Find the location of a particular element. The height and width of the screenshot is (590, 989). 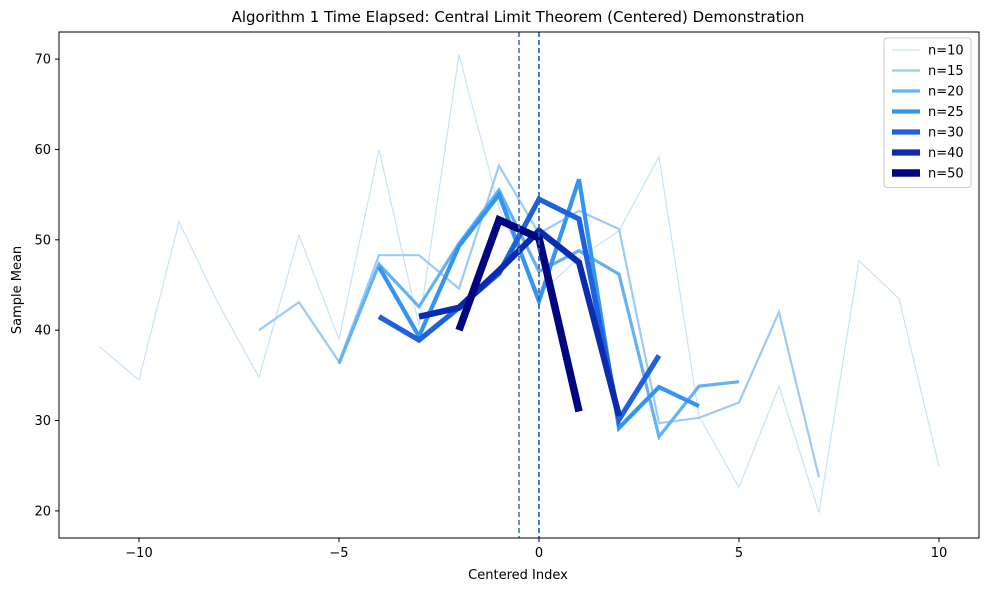

y-tick-label: 60 is located at coordinates (42, 150).